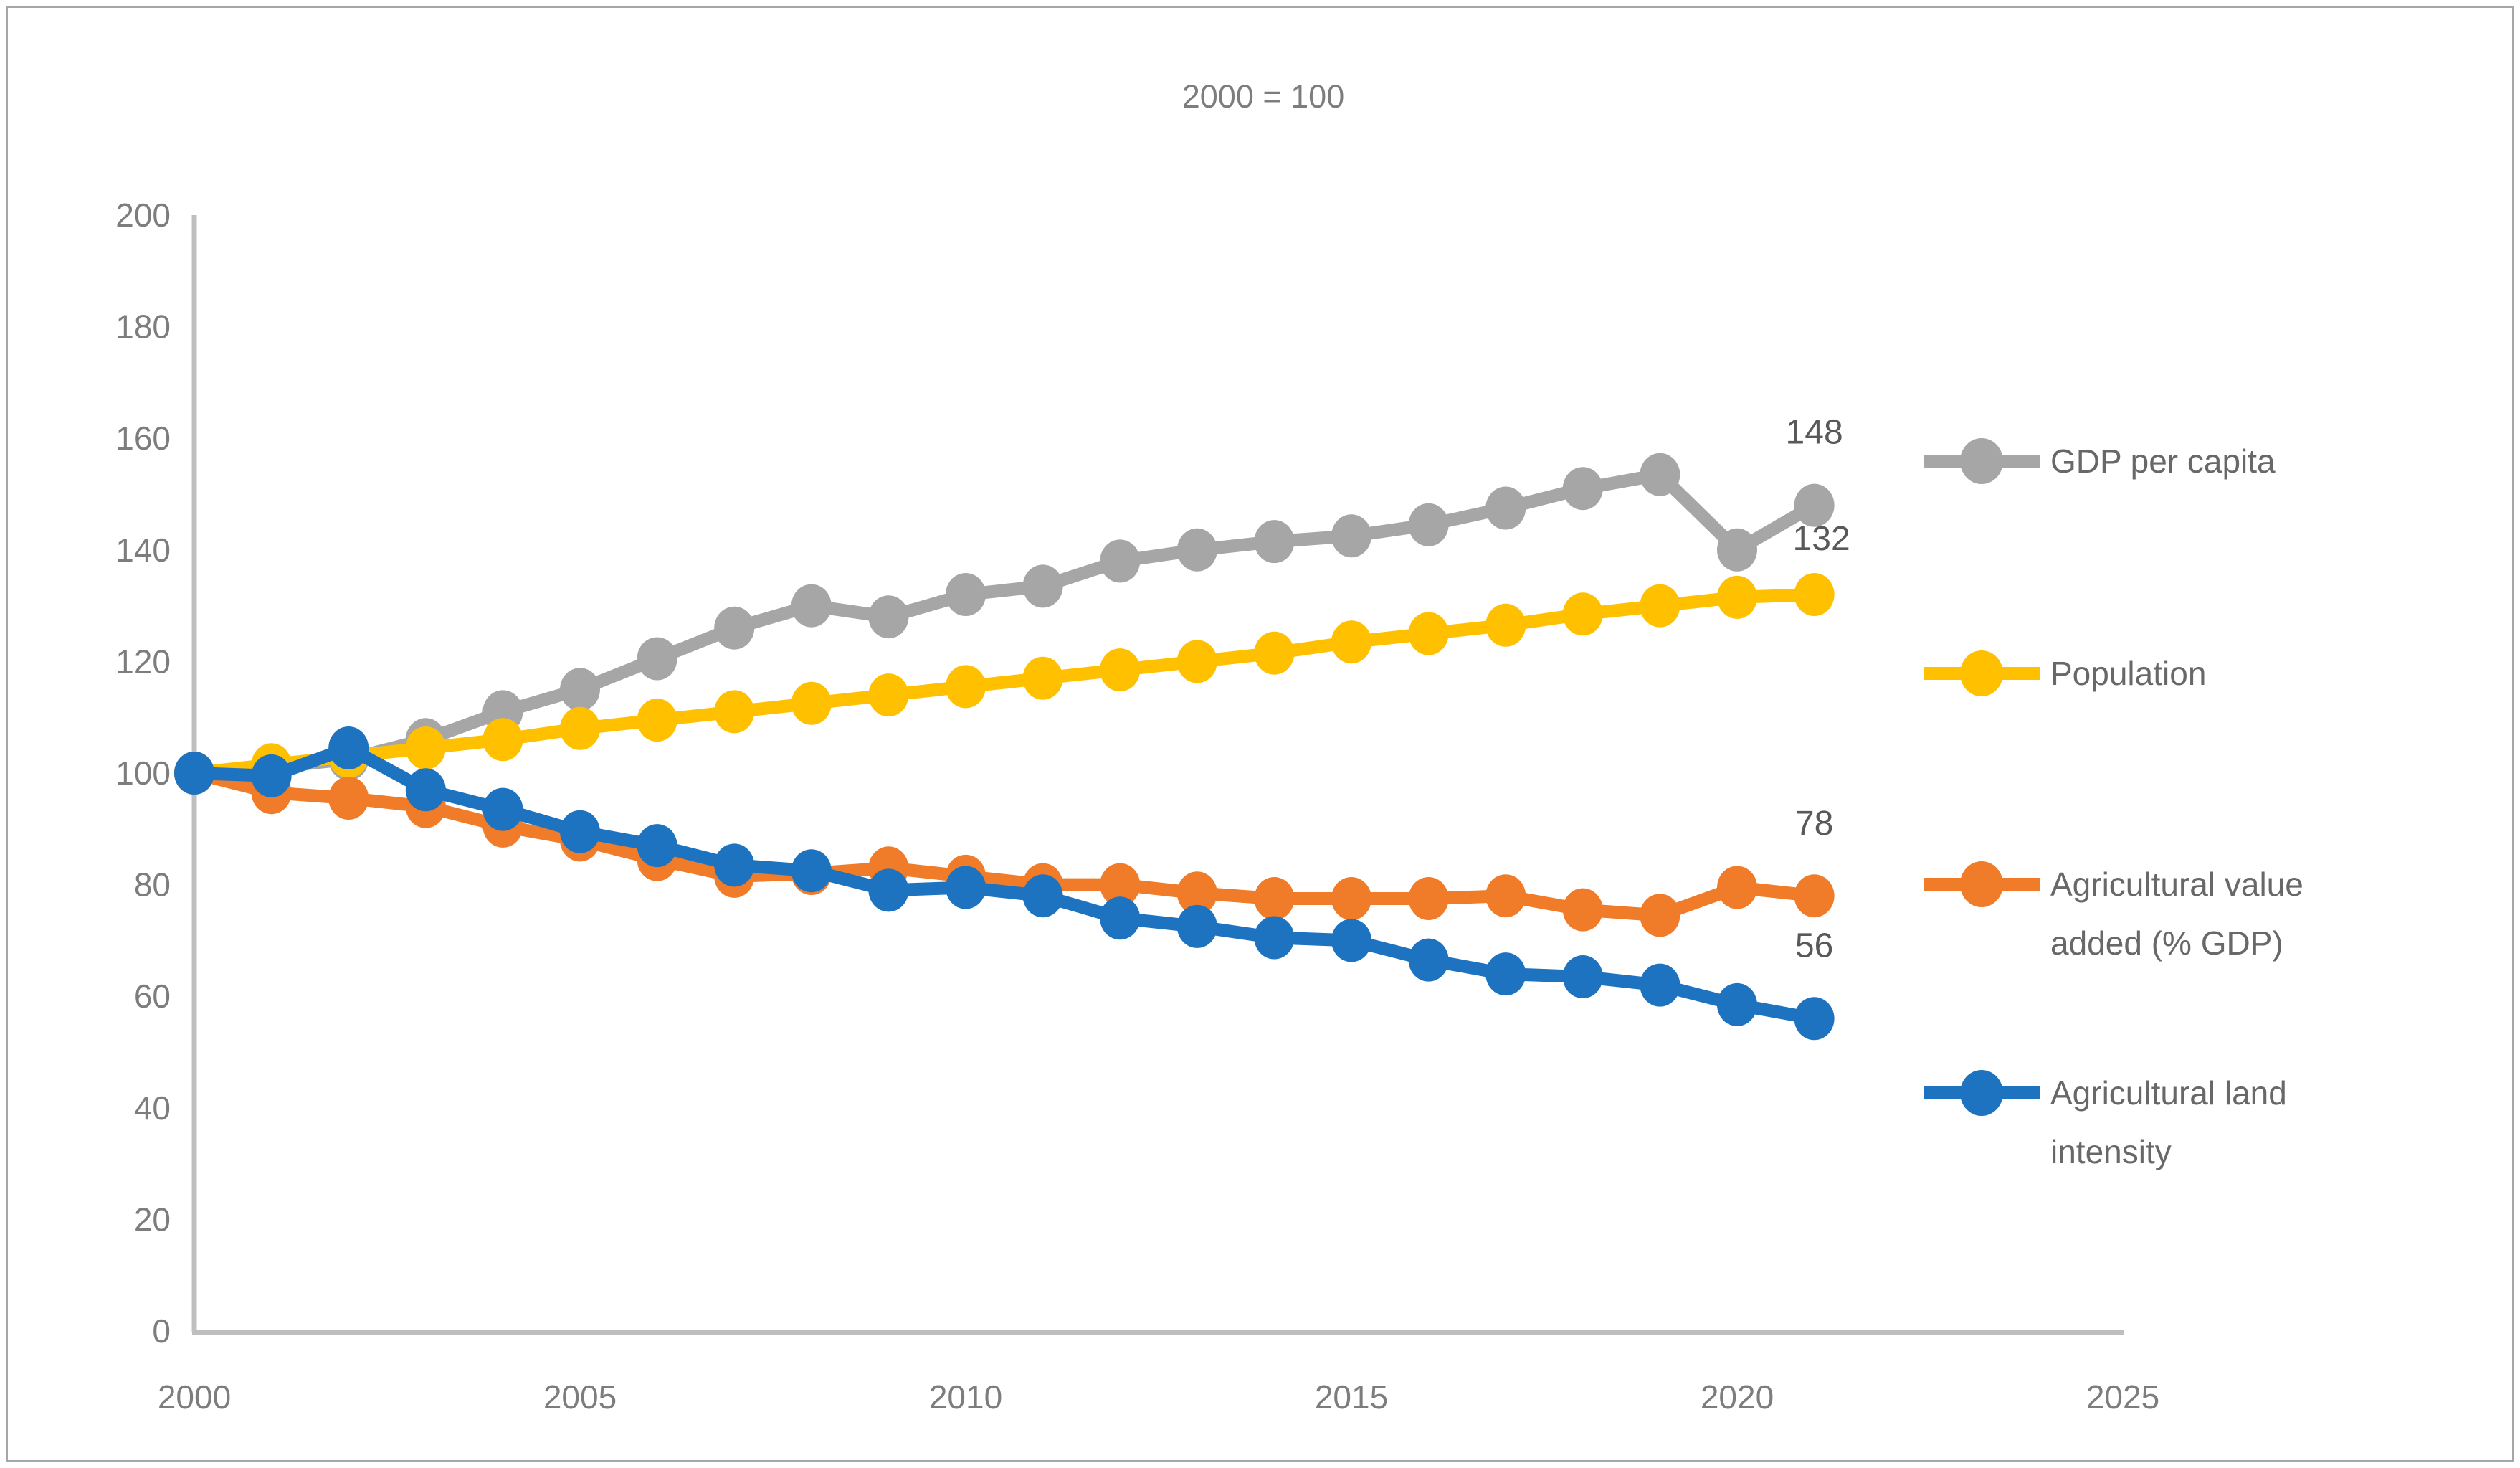 The height and width of the screenshot is (1468, 2520). Describe the element at coordinates (1814, 946) in the screenshot. I see `series-end-value-label: 56` at that location.